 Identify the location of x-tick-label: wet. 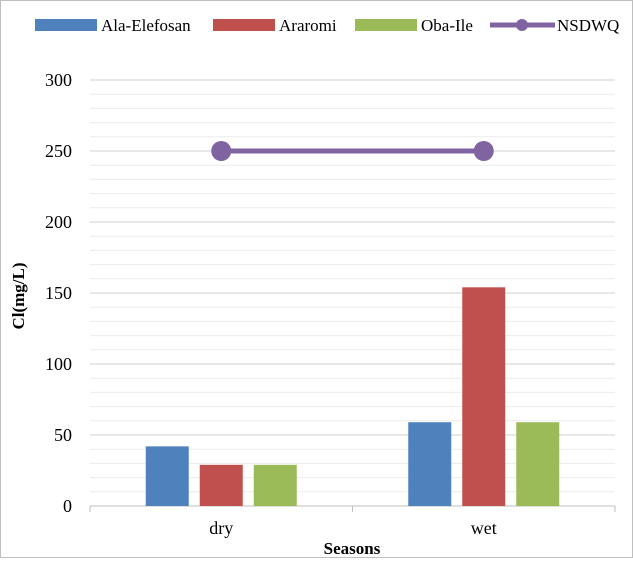
(484, 528).